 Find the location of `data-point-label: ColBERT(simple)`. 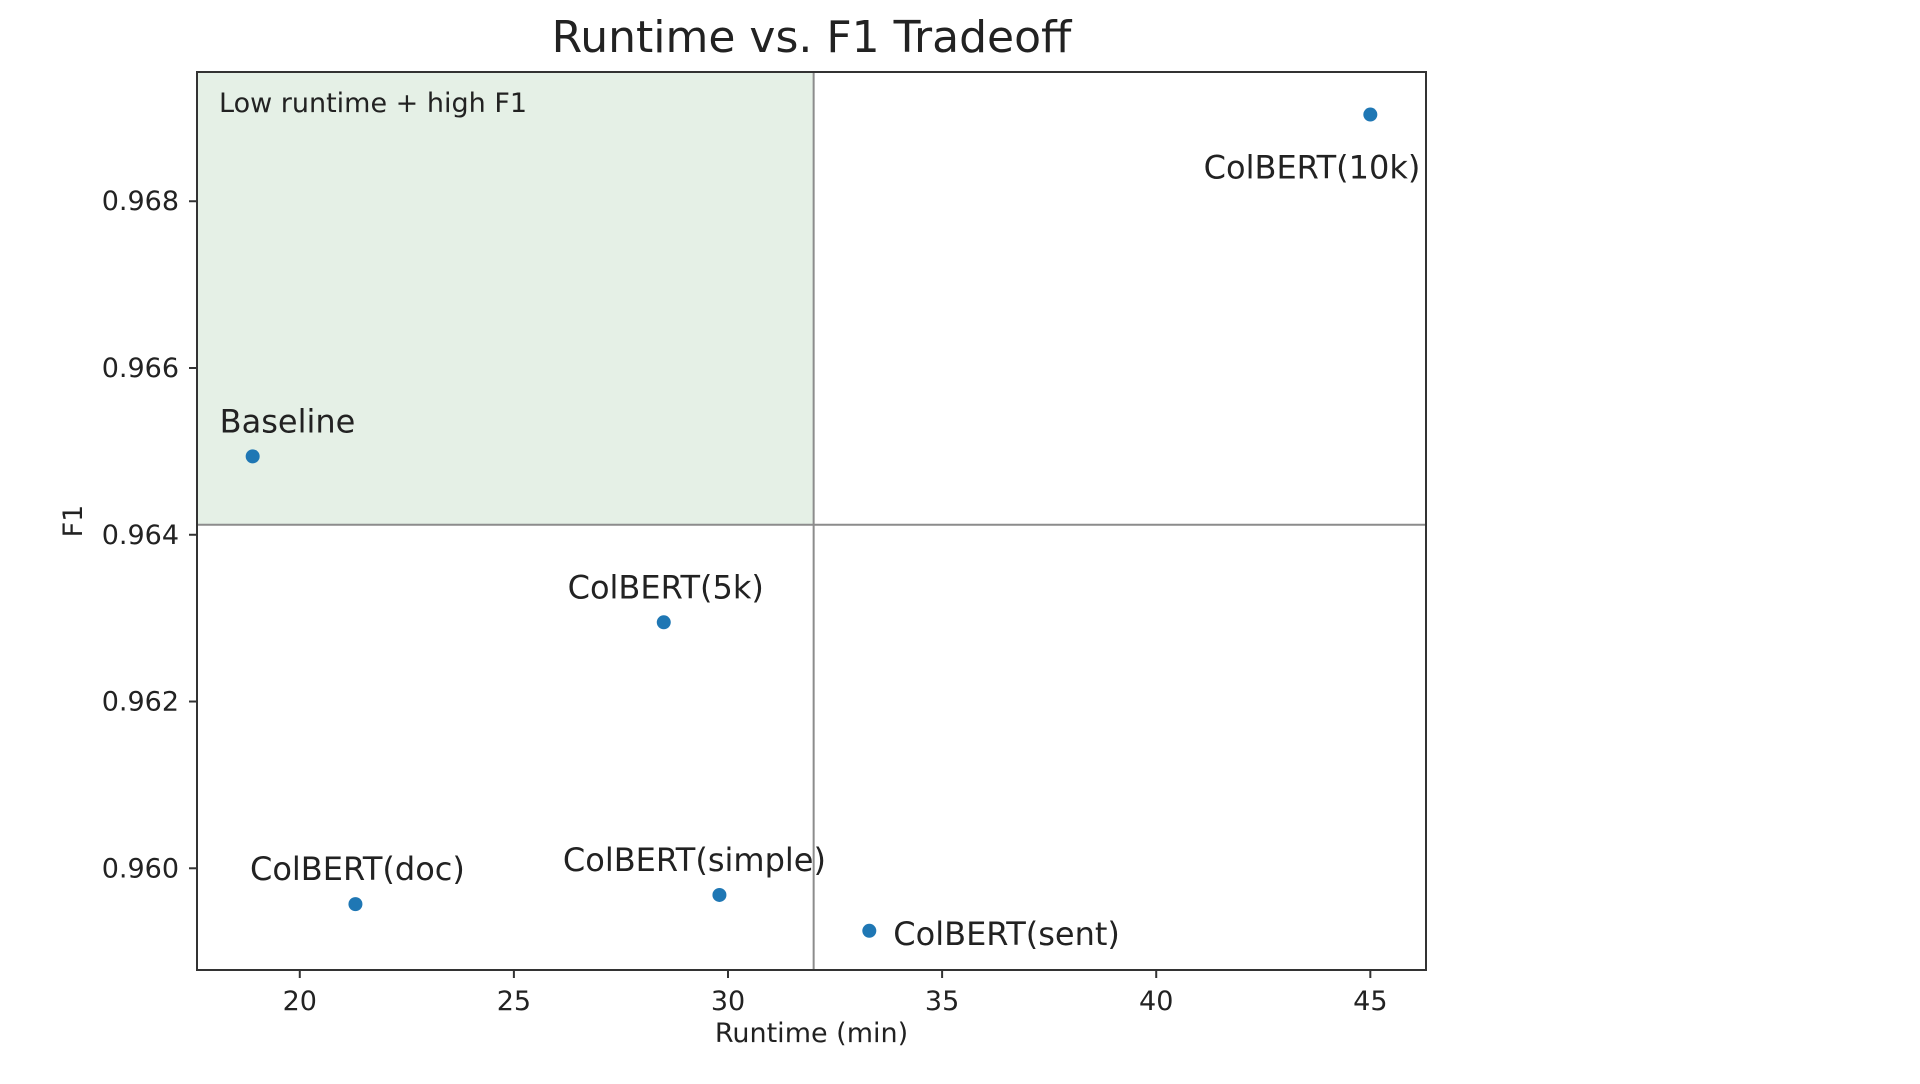

data-point-label: ColBERT(simple) is located at coordinates (694, 860).